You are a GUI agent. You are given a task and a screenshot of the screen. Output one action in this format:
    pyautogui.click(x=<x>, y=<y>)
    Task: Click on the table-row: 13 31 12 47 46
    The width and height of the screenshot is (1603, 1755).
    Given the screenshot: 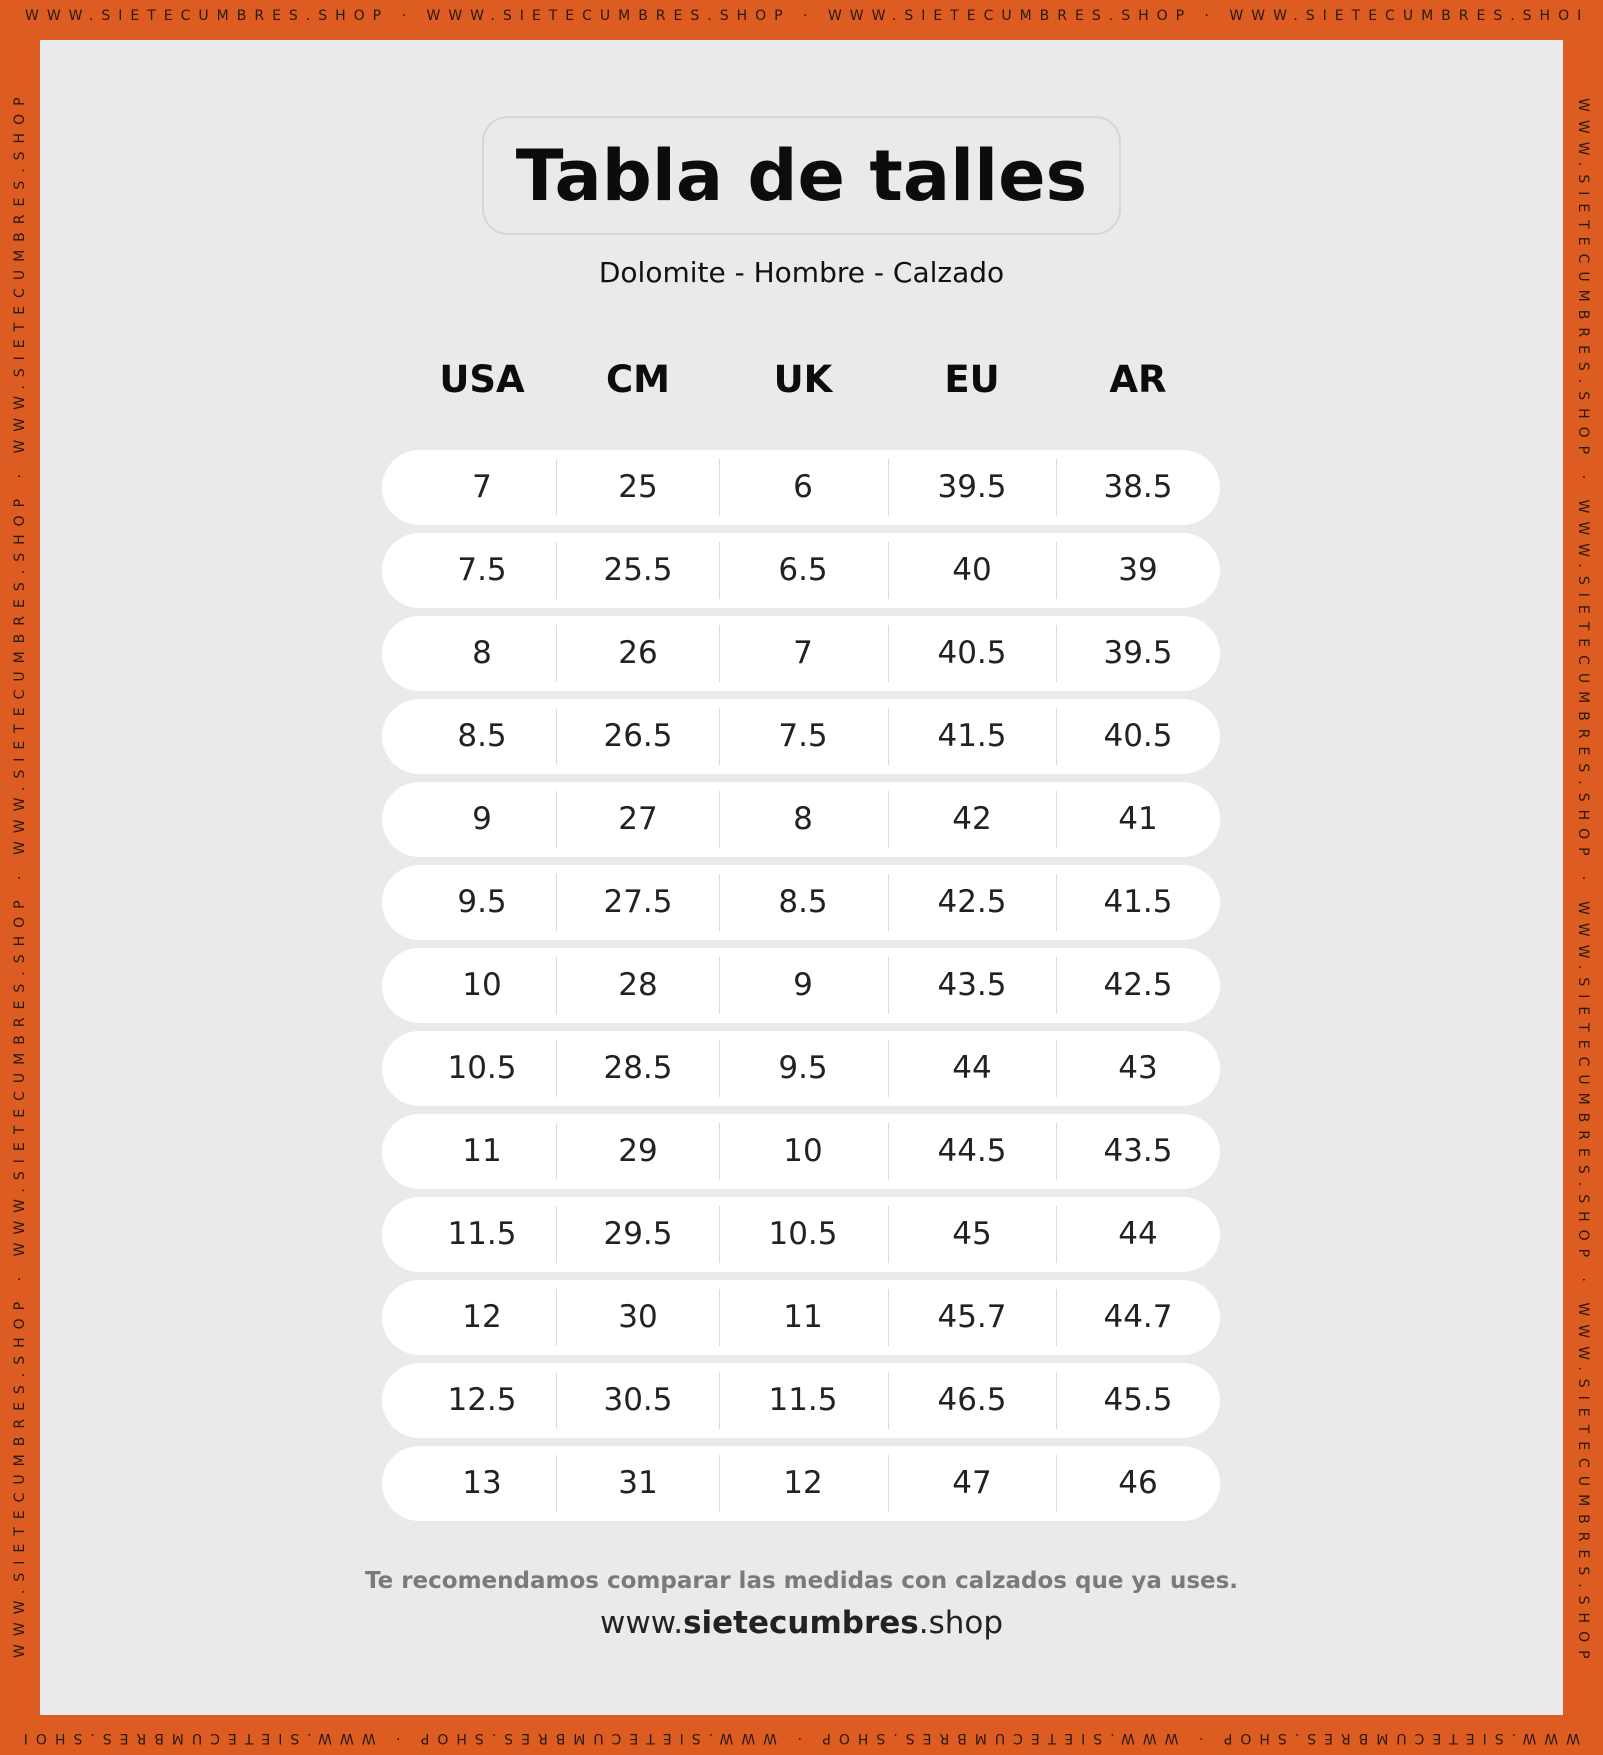 What is the action you would take?
    pyautogui.click(x=801, y=1483)
    